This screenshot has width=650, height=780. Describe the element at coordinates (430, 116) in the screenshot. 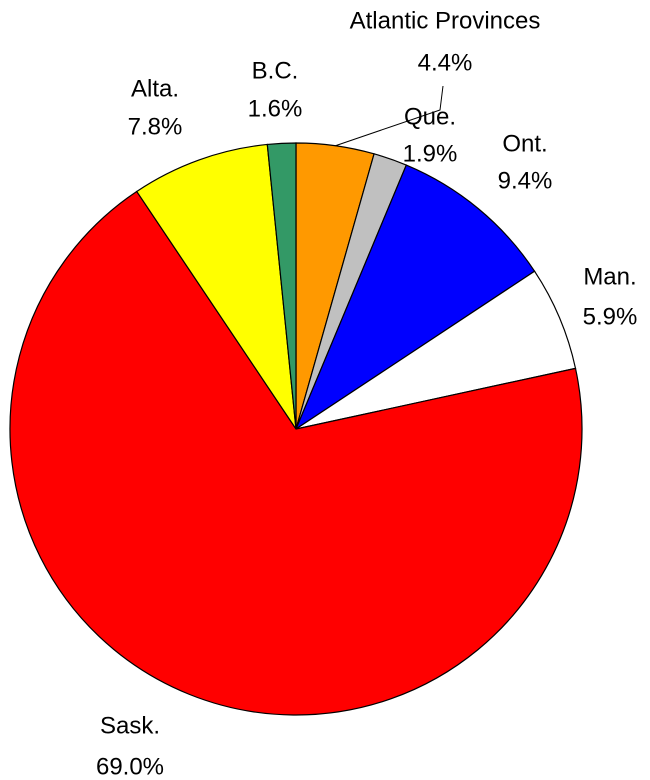

I see `slice-label: Que.` at that location.